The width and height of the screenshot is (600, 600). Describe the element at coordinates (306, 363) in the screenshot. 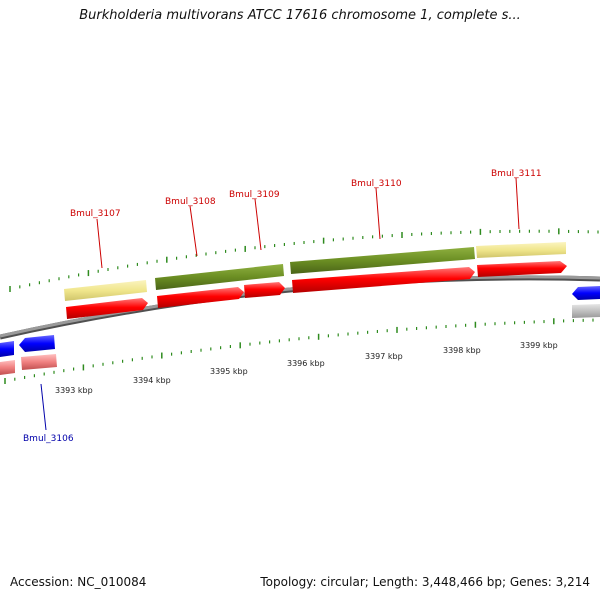

I see `scale-label: 3396 kbp` at that location.